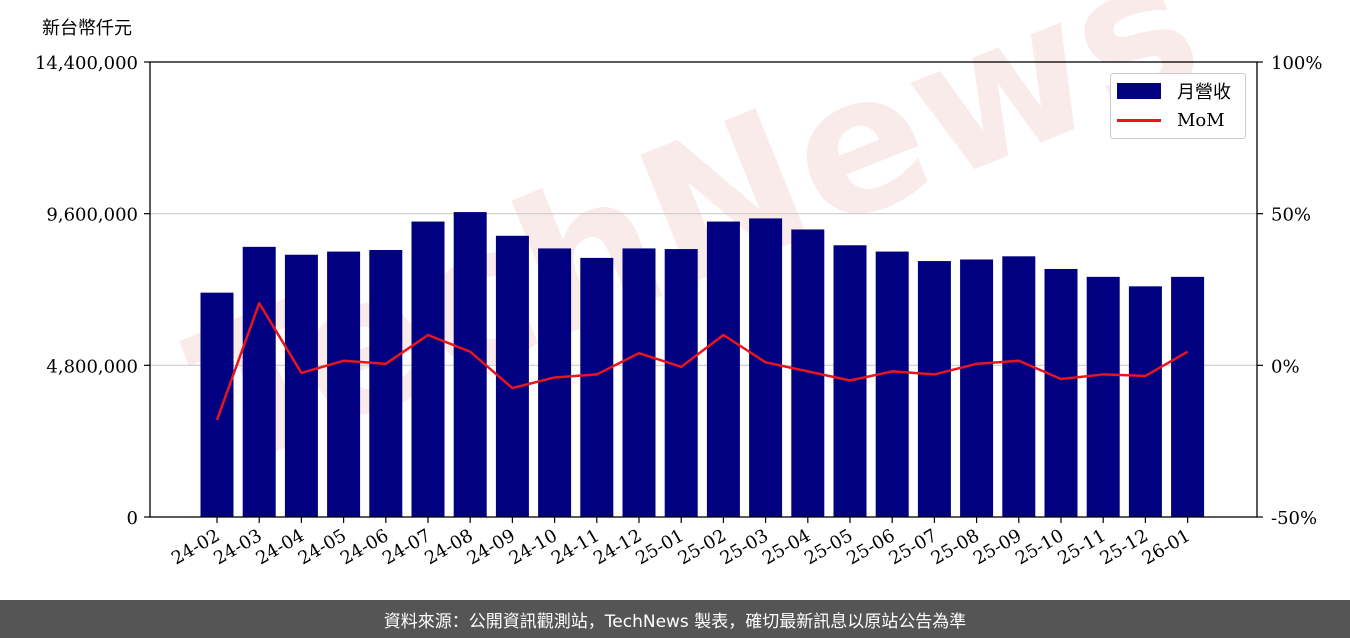  What do you see at coordinates (92, 215) in the screenshot?
I see `y-tick-label: 9,600,000` at bounding box center [92, 215].